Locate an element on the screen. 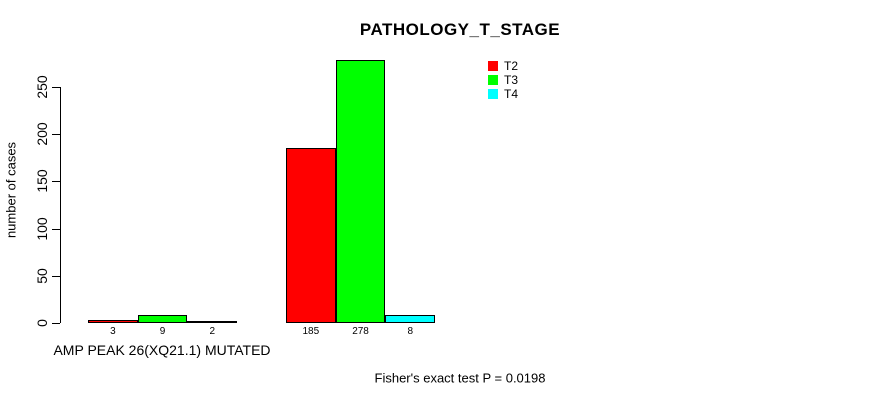 This screenshot has width=890, height=400. footnote: Fisher's exact test P = 0.0198 is located at coordinates (460, 378).